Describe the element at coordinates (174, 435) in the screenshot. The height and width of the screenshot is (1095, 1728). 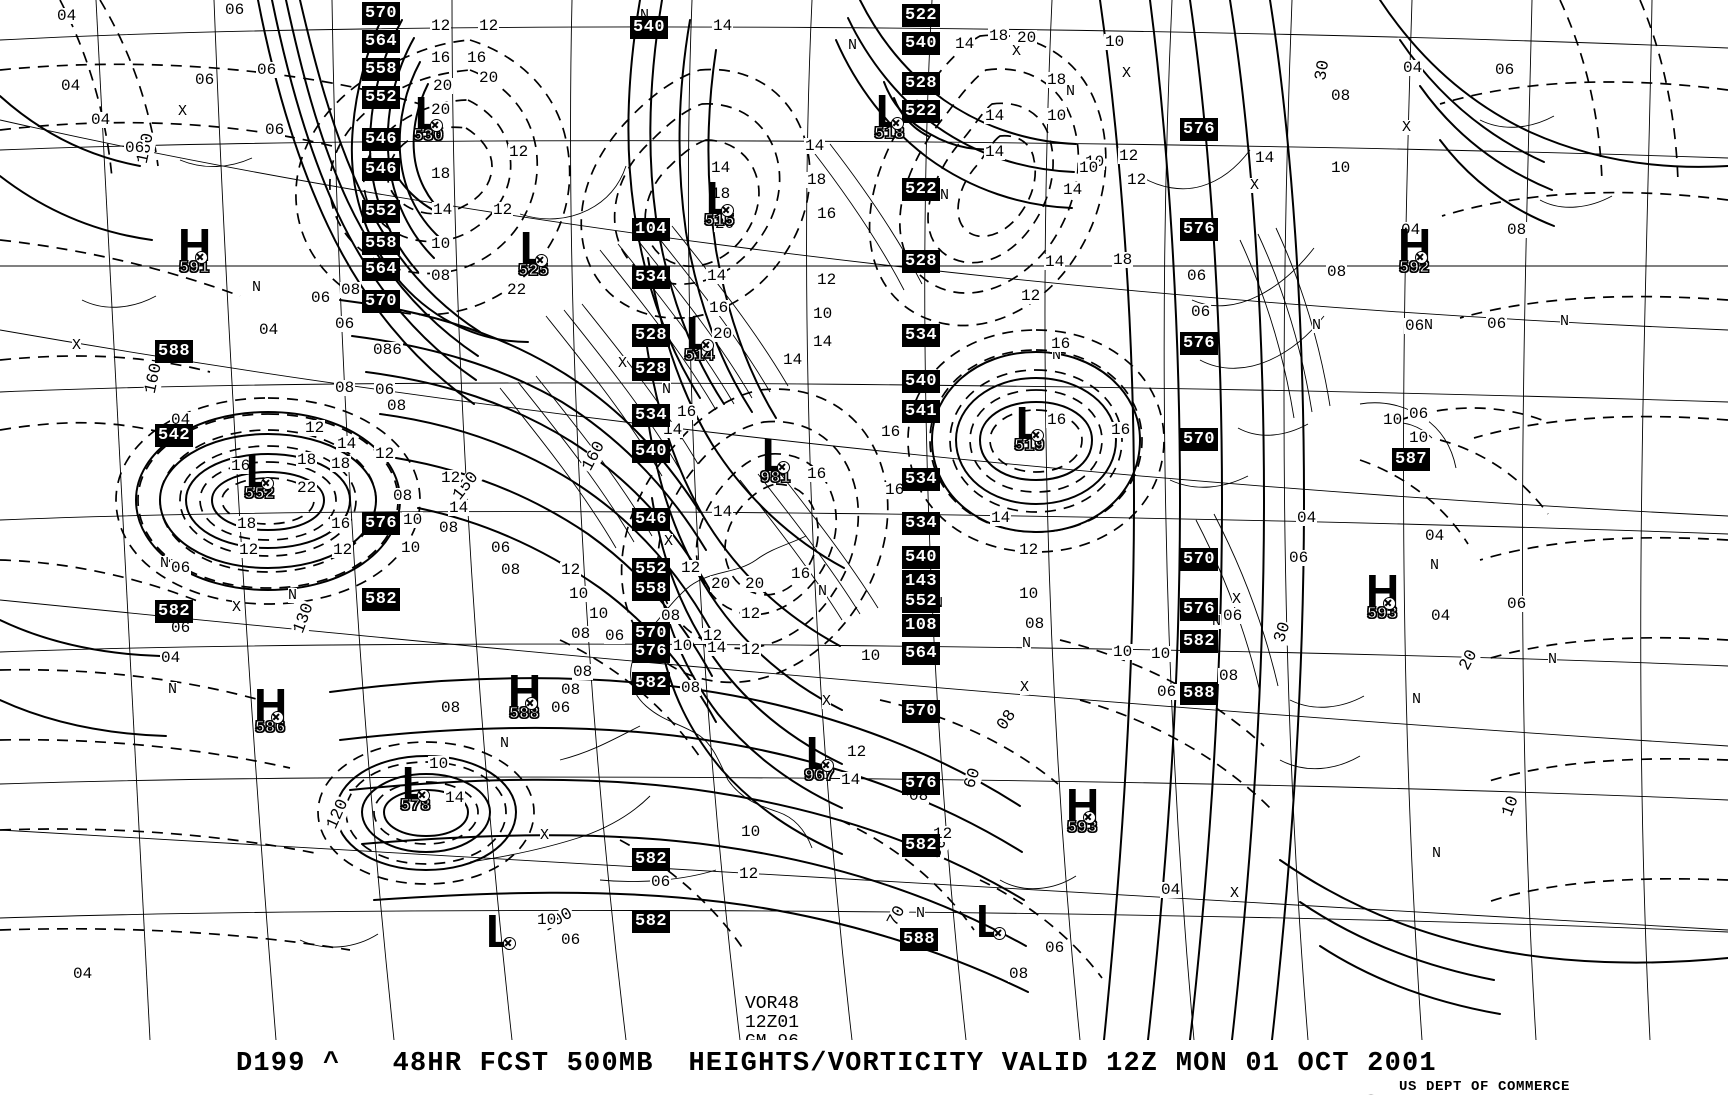
I see `height-contour-label: 542` at that location.